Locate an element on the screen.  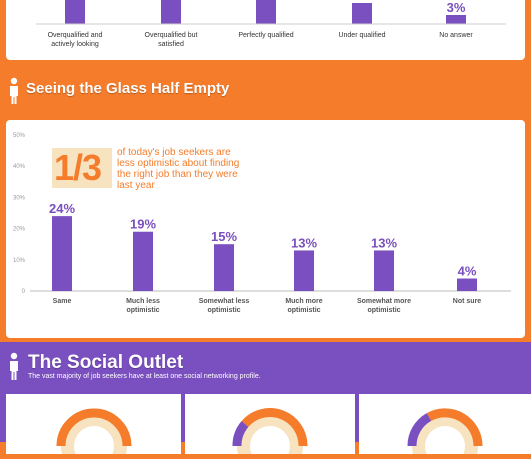
y-tick-label: 40% is located at coordinates (19, 167).